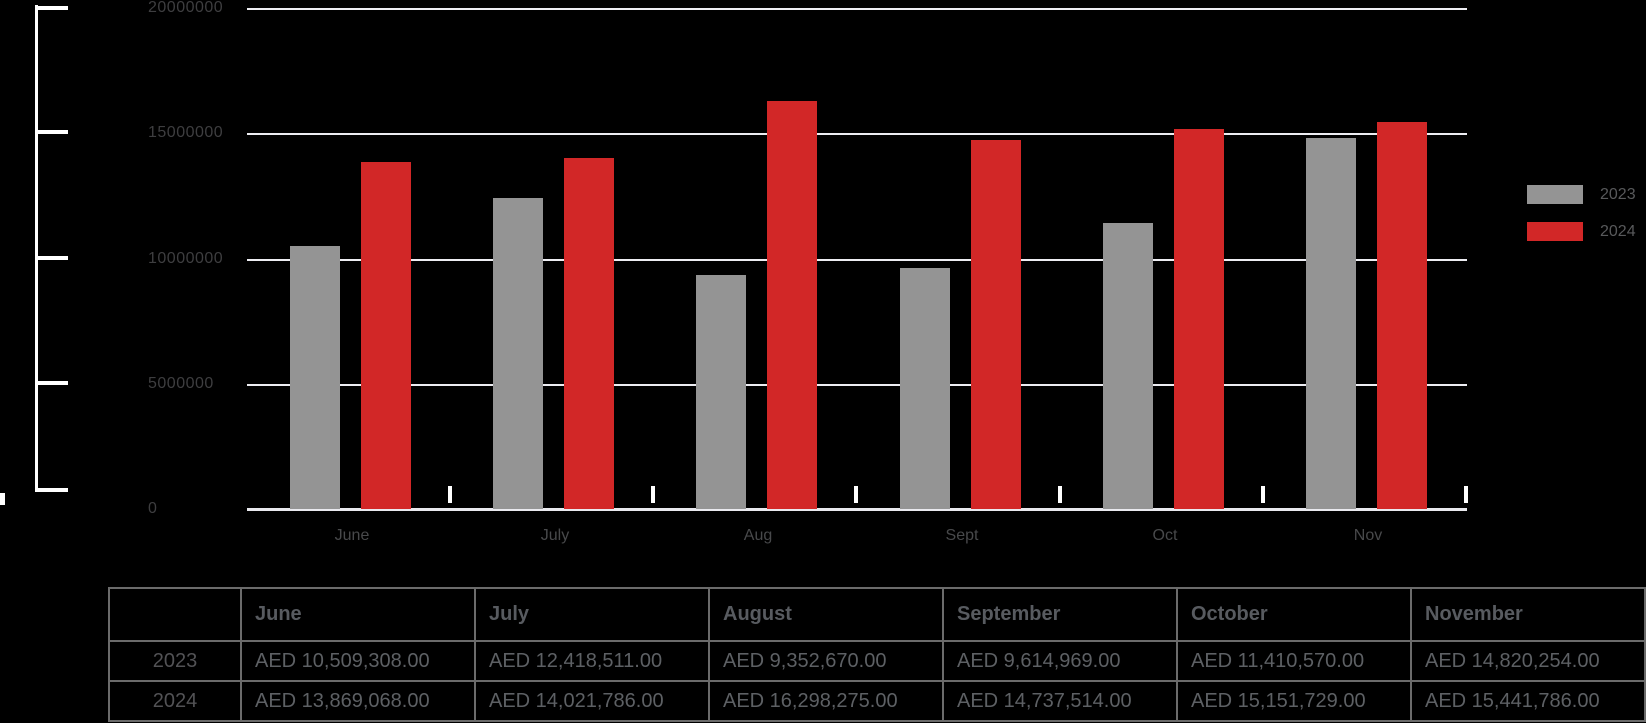  Describe the element at coordinates (352, 535) in the screenshot. I see `x-category-label: June` at that location.